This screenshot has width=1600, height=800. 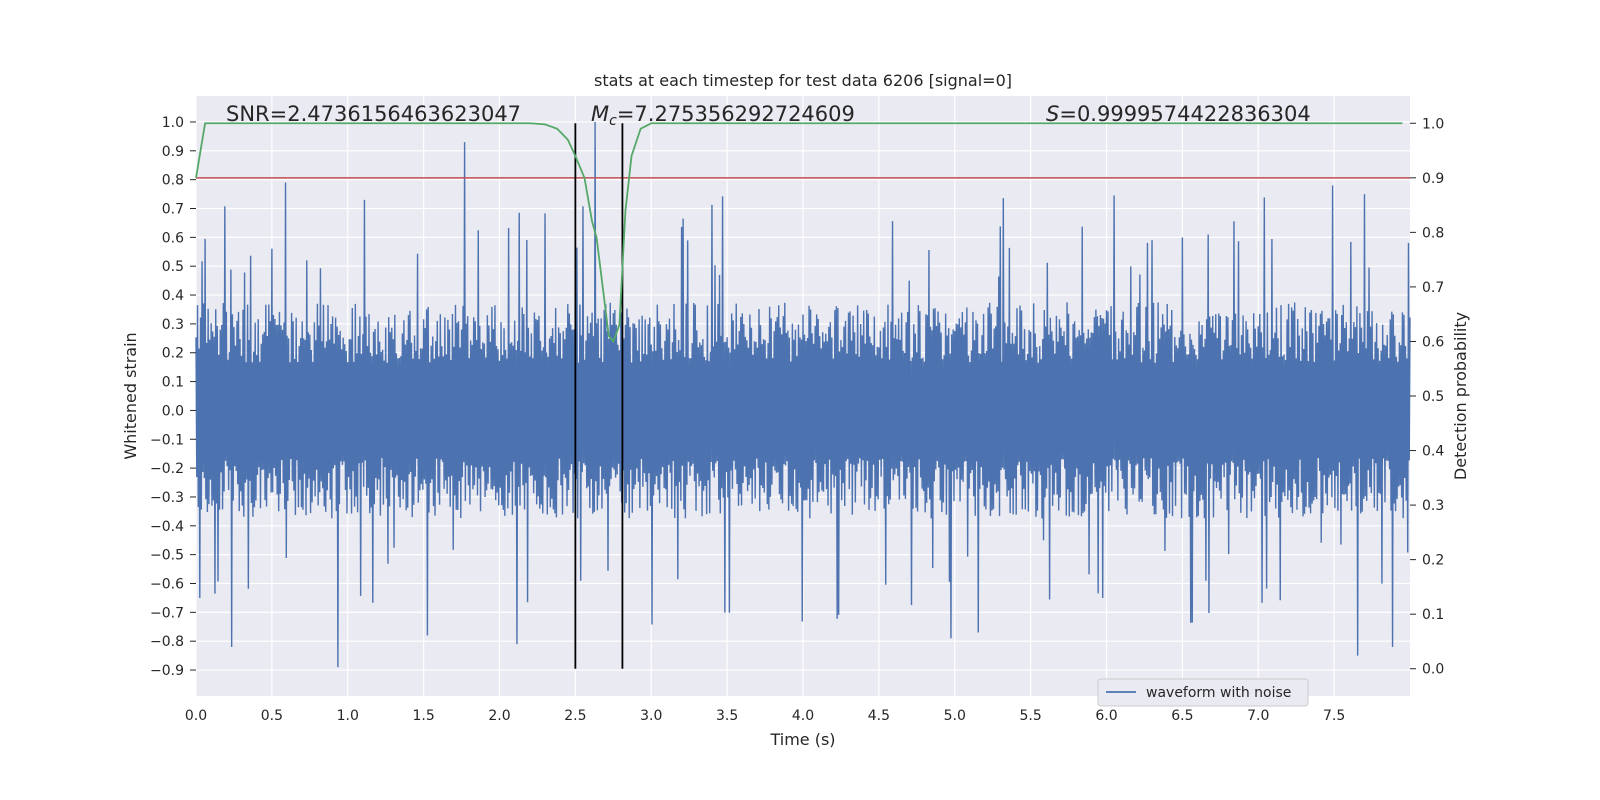 What do you see at coordinates (1433, 561) in the screenshot?
I see `y-right-tick-label: 0.2` at bounding box center [1433, 561].